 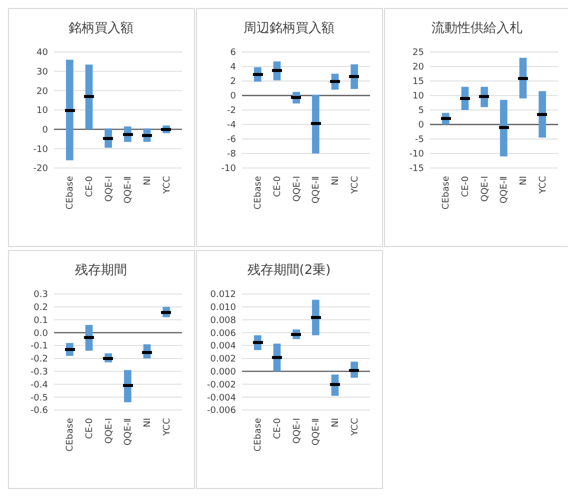 I want to click on y-tick-label: 0.012, so click(x=223, y=295).